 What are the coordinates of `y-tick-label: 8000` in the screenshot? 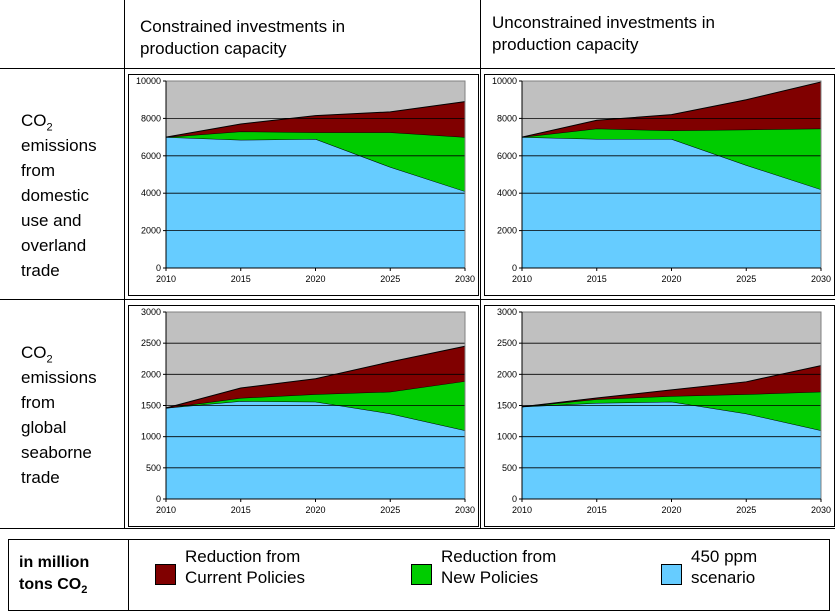 It's located at (507, 118).